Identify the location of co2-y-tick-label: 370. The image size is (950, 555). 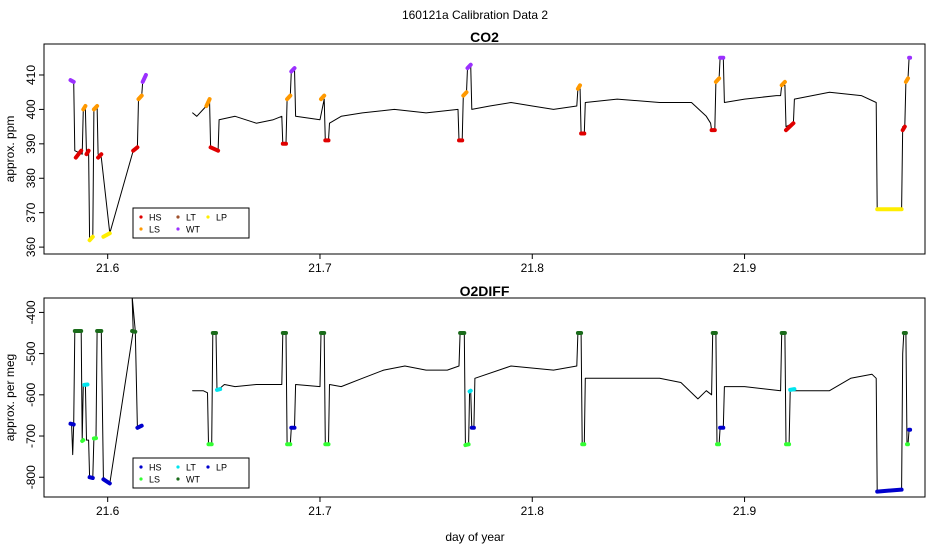
(31, 212).